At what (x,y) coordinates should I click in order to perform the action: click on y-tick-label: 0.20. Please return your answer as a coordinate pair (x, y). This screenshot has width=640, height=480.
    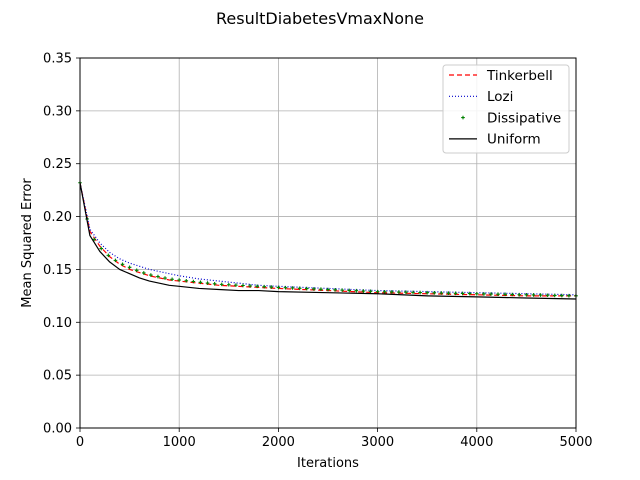
    Looking at the image, I should click on (57, 217).